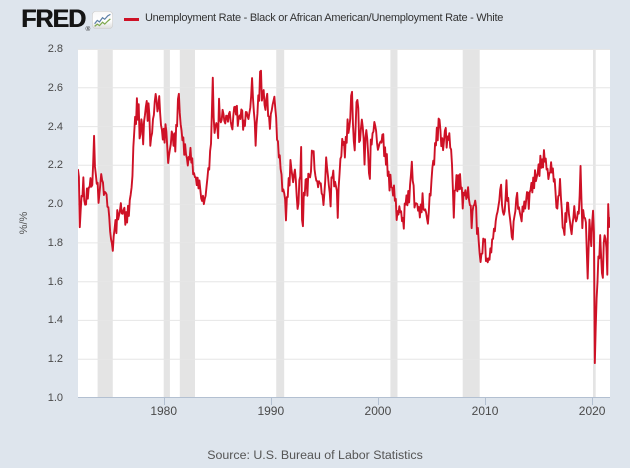  Describe the element at coordinates (55, 204) in the screenshot. I see `y-tick-label: 2.0` at that location.